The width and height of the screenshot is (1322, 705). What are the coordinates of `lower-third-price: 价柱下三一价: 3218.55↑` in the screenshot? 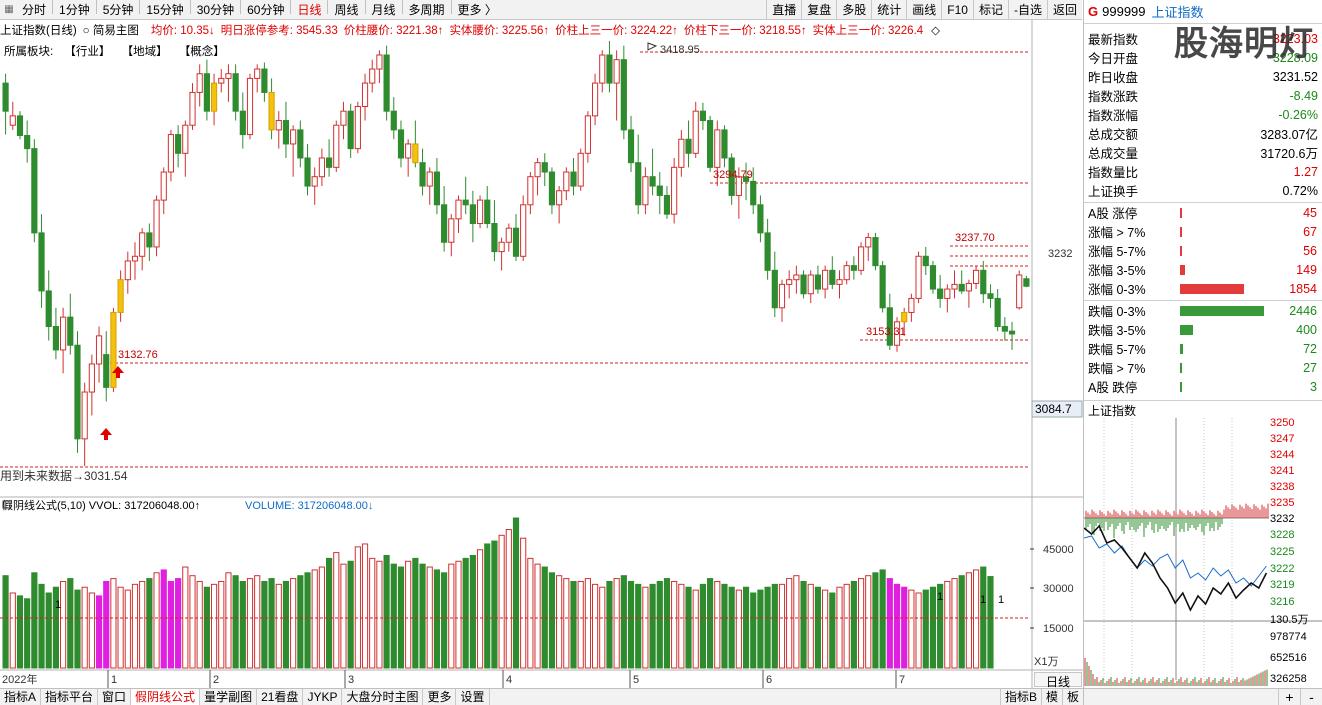 It's located at (745, 31).